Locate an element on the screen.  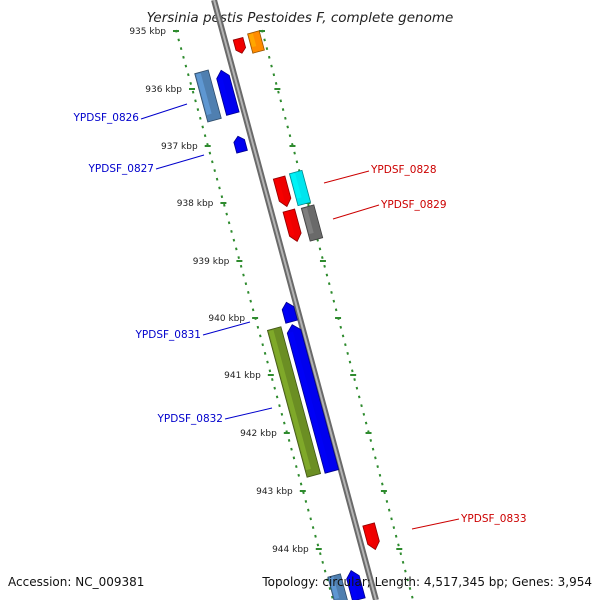
gene-label: YPDSF_0833 is located at coordinates (493, 519).